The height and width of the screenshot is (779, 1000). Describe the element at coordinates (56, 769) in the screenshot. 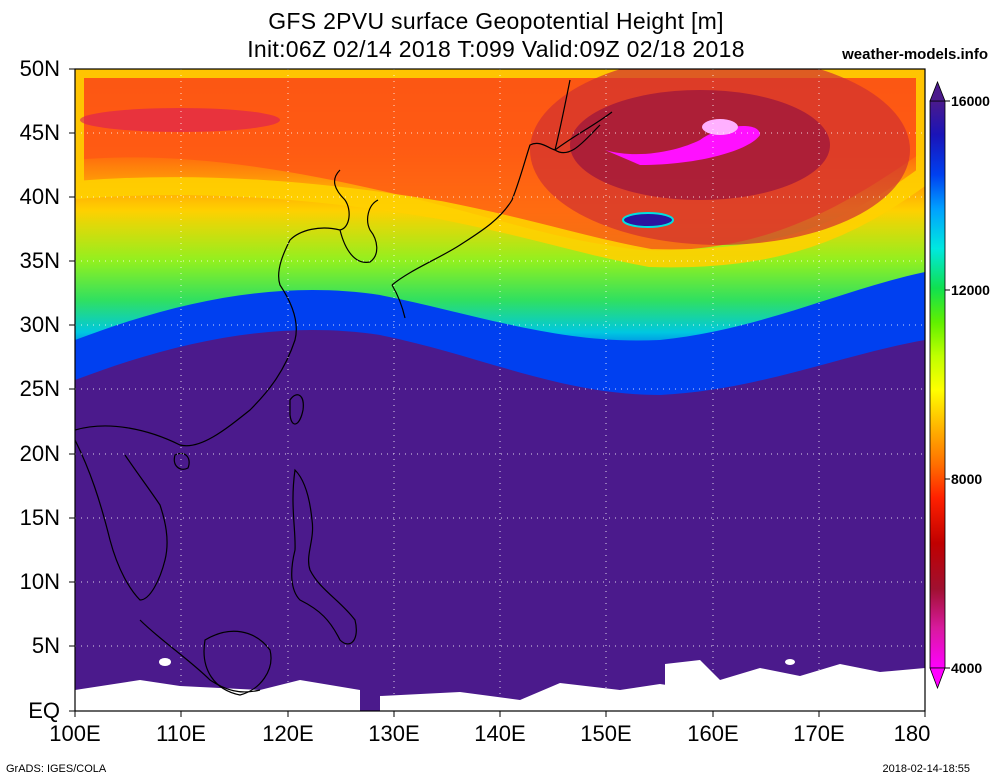

I see `footer-grads-credit: GrADS: IGES/COLA` at that location.